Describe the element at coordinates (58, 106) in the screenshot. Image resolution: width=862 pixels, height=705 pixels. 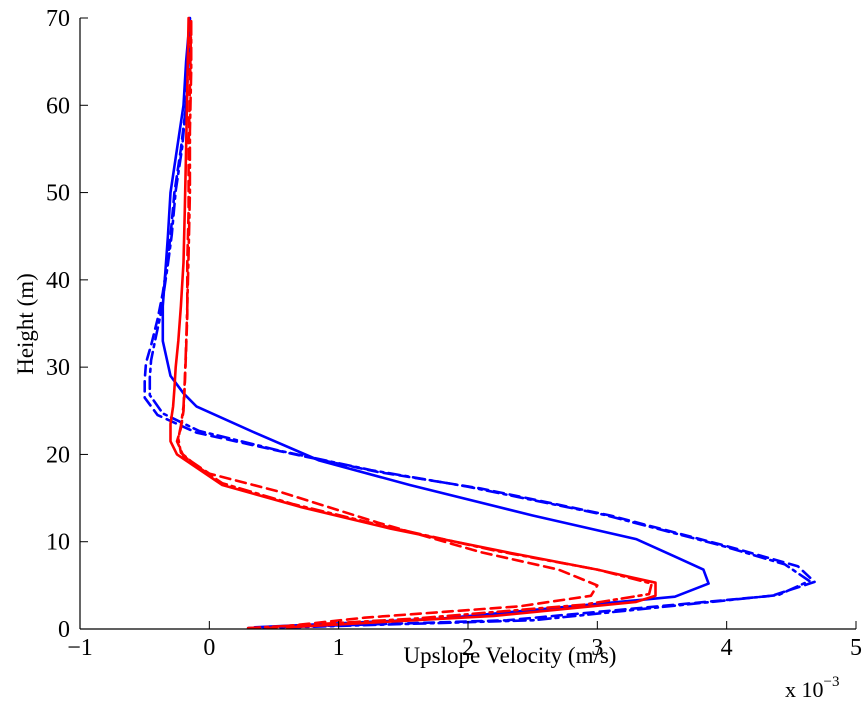
I see `y-tick-label: 60` at that location.